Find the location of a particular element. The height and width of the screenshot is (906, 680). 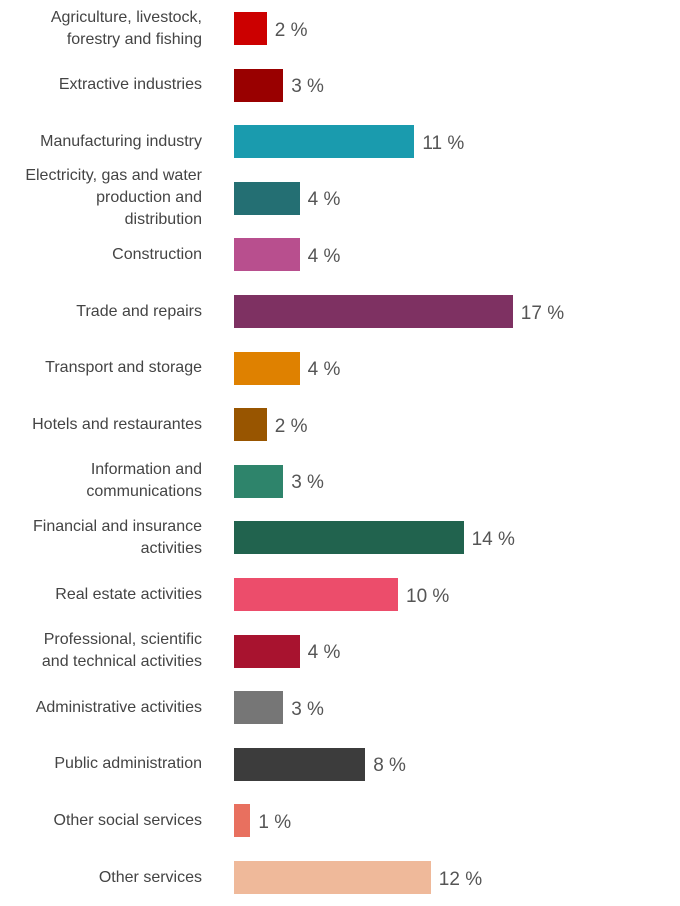

category-label-line: Public administration is located at coordinates (128, 764).